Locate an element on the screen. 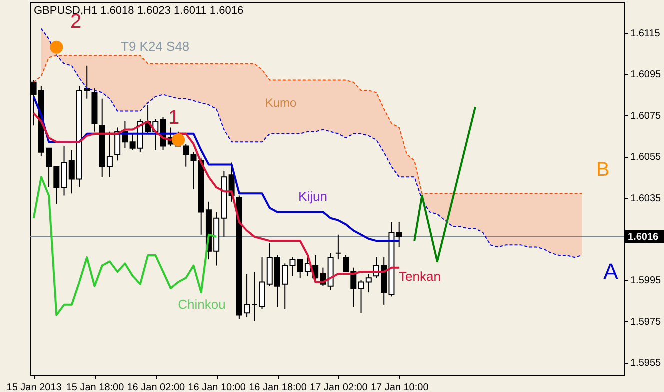 The image size is (664, 392). x-tick-label: 17 Jan 02:00 is located at coordinates (339, 387).